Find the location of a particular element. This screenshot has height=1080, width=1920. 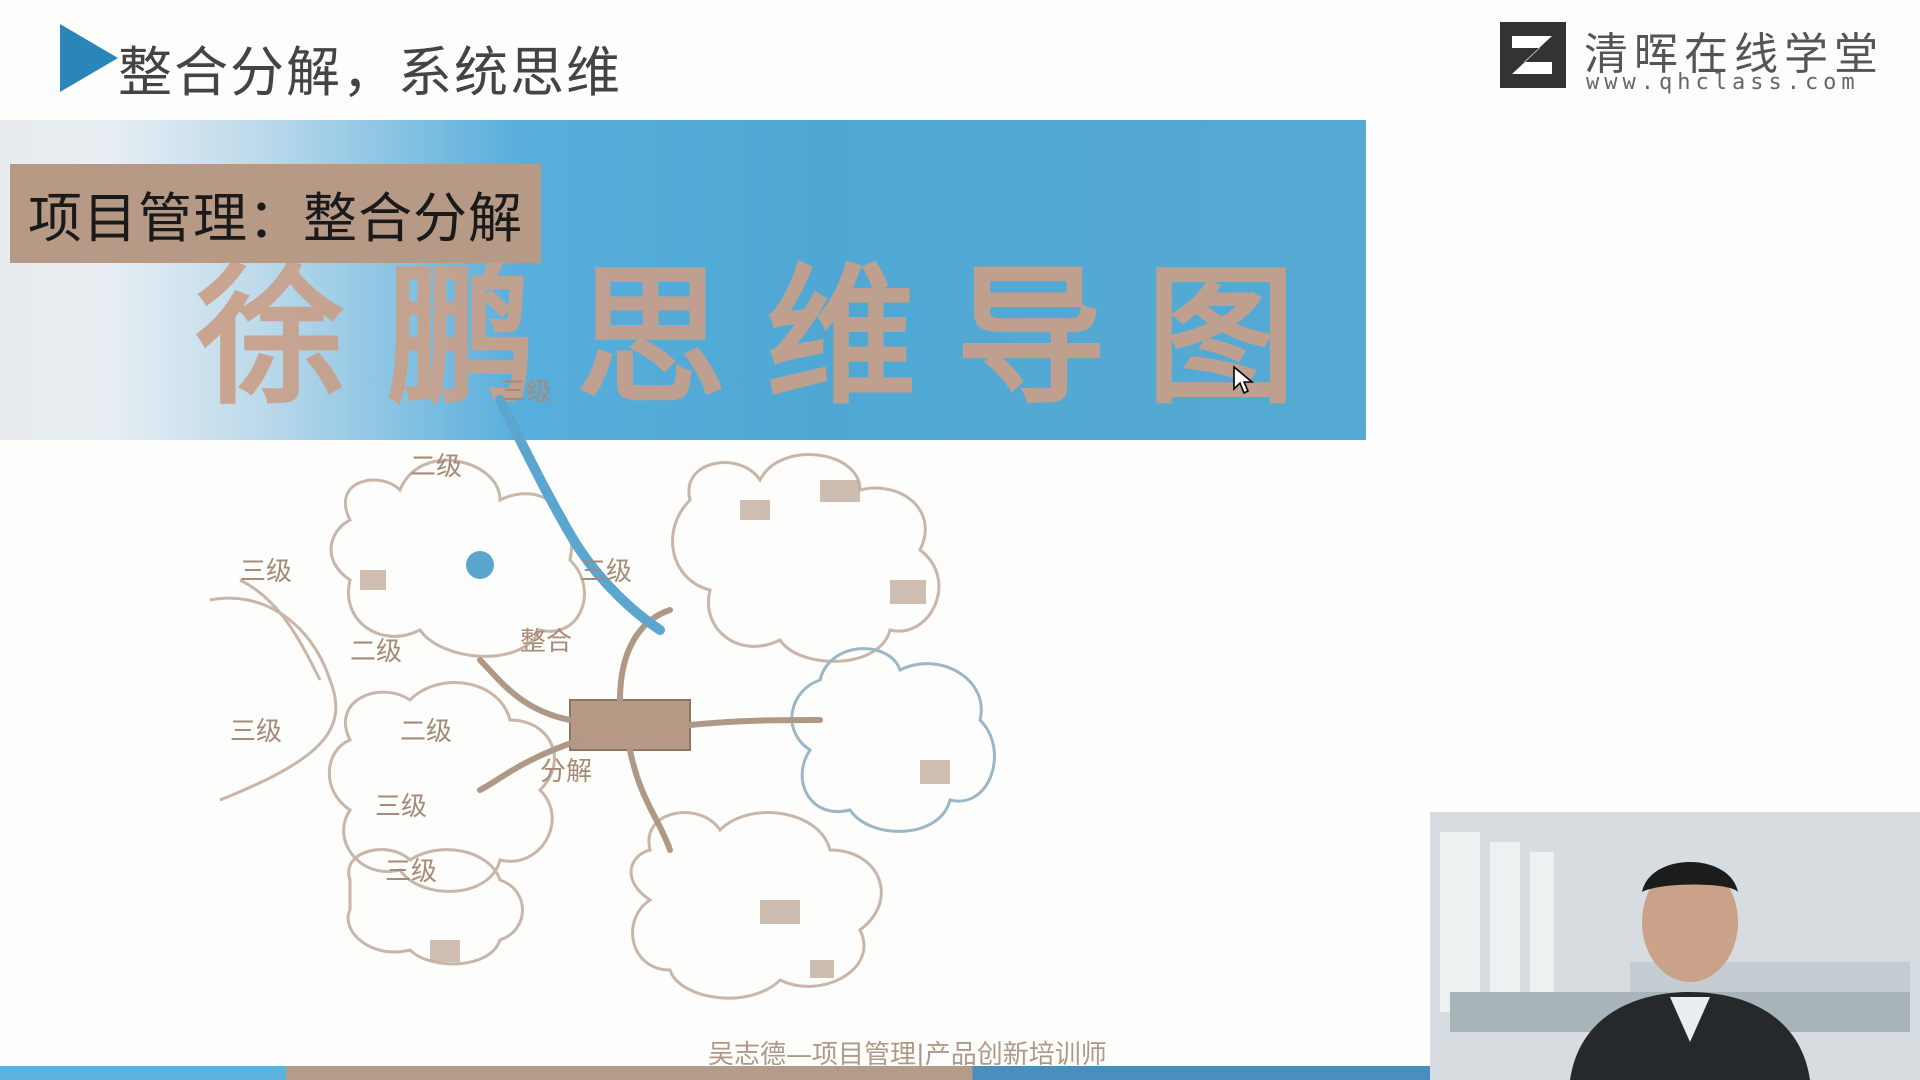

cloud-top-left is located at coordinates (457, 558).